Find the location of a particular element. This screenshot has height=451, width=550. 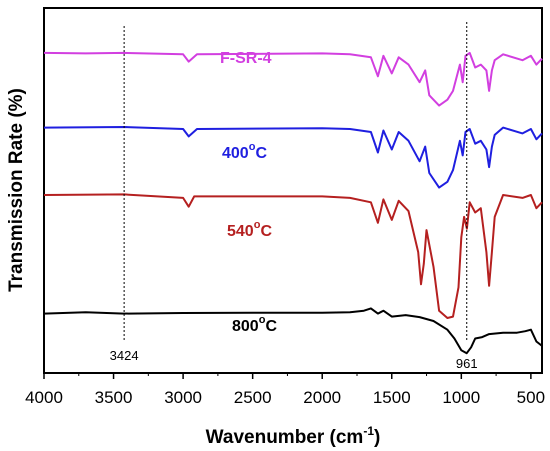

series-label-4: 800oC is located at coordinates (254, 324).